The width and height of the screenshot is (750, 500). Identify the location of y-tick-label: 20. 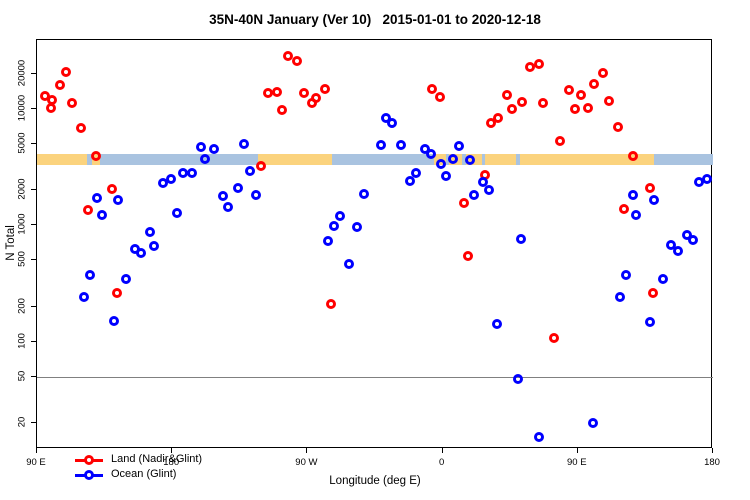
(22, 422).